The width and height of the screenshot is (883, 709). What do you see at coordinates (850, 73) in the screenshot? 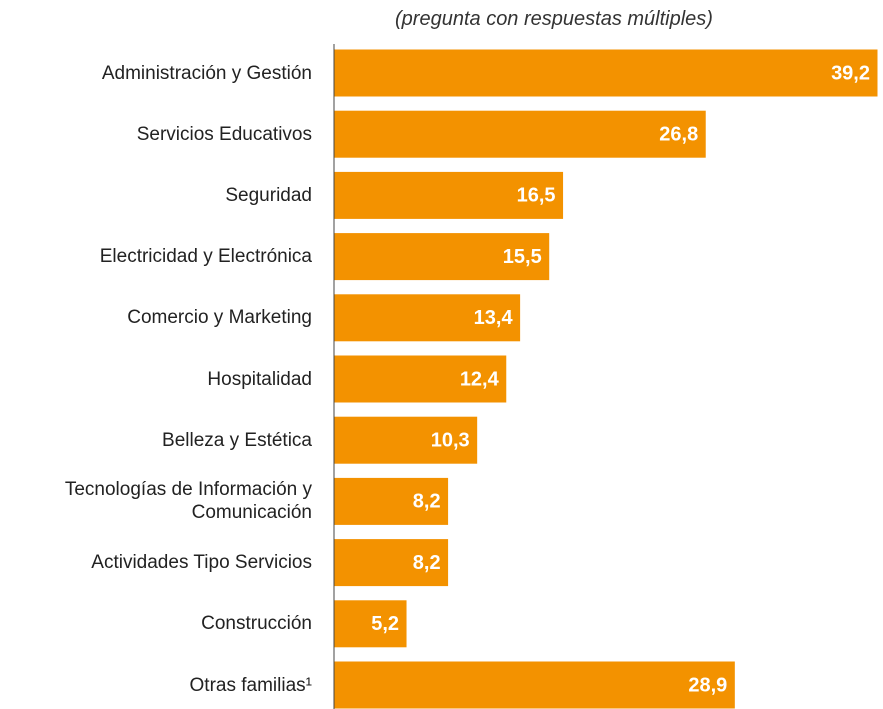
I see `value-label: 39,2` at bounding box center [850, 73].